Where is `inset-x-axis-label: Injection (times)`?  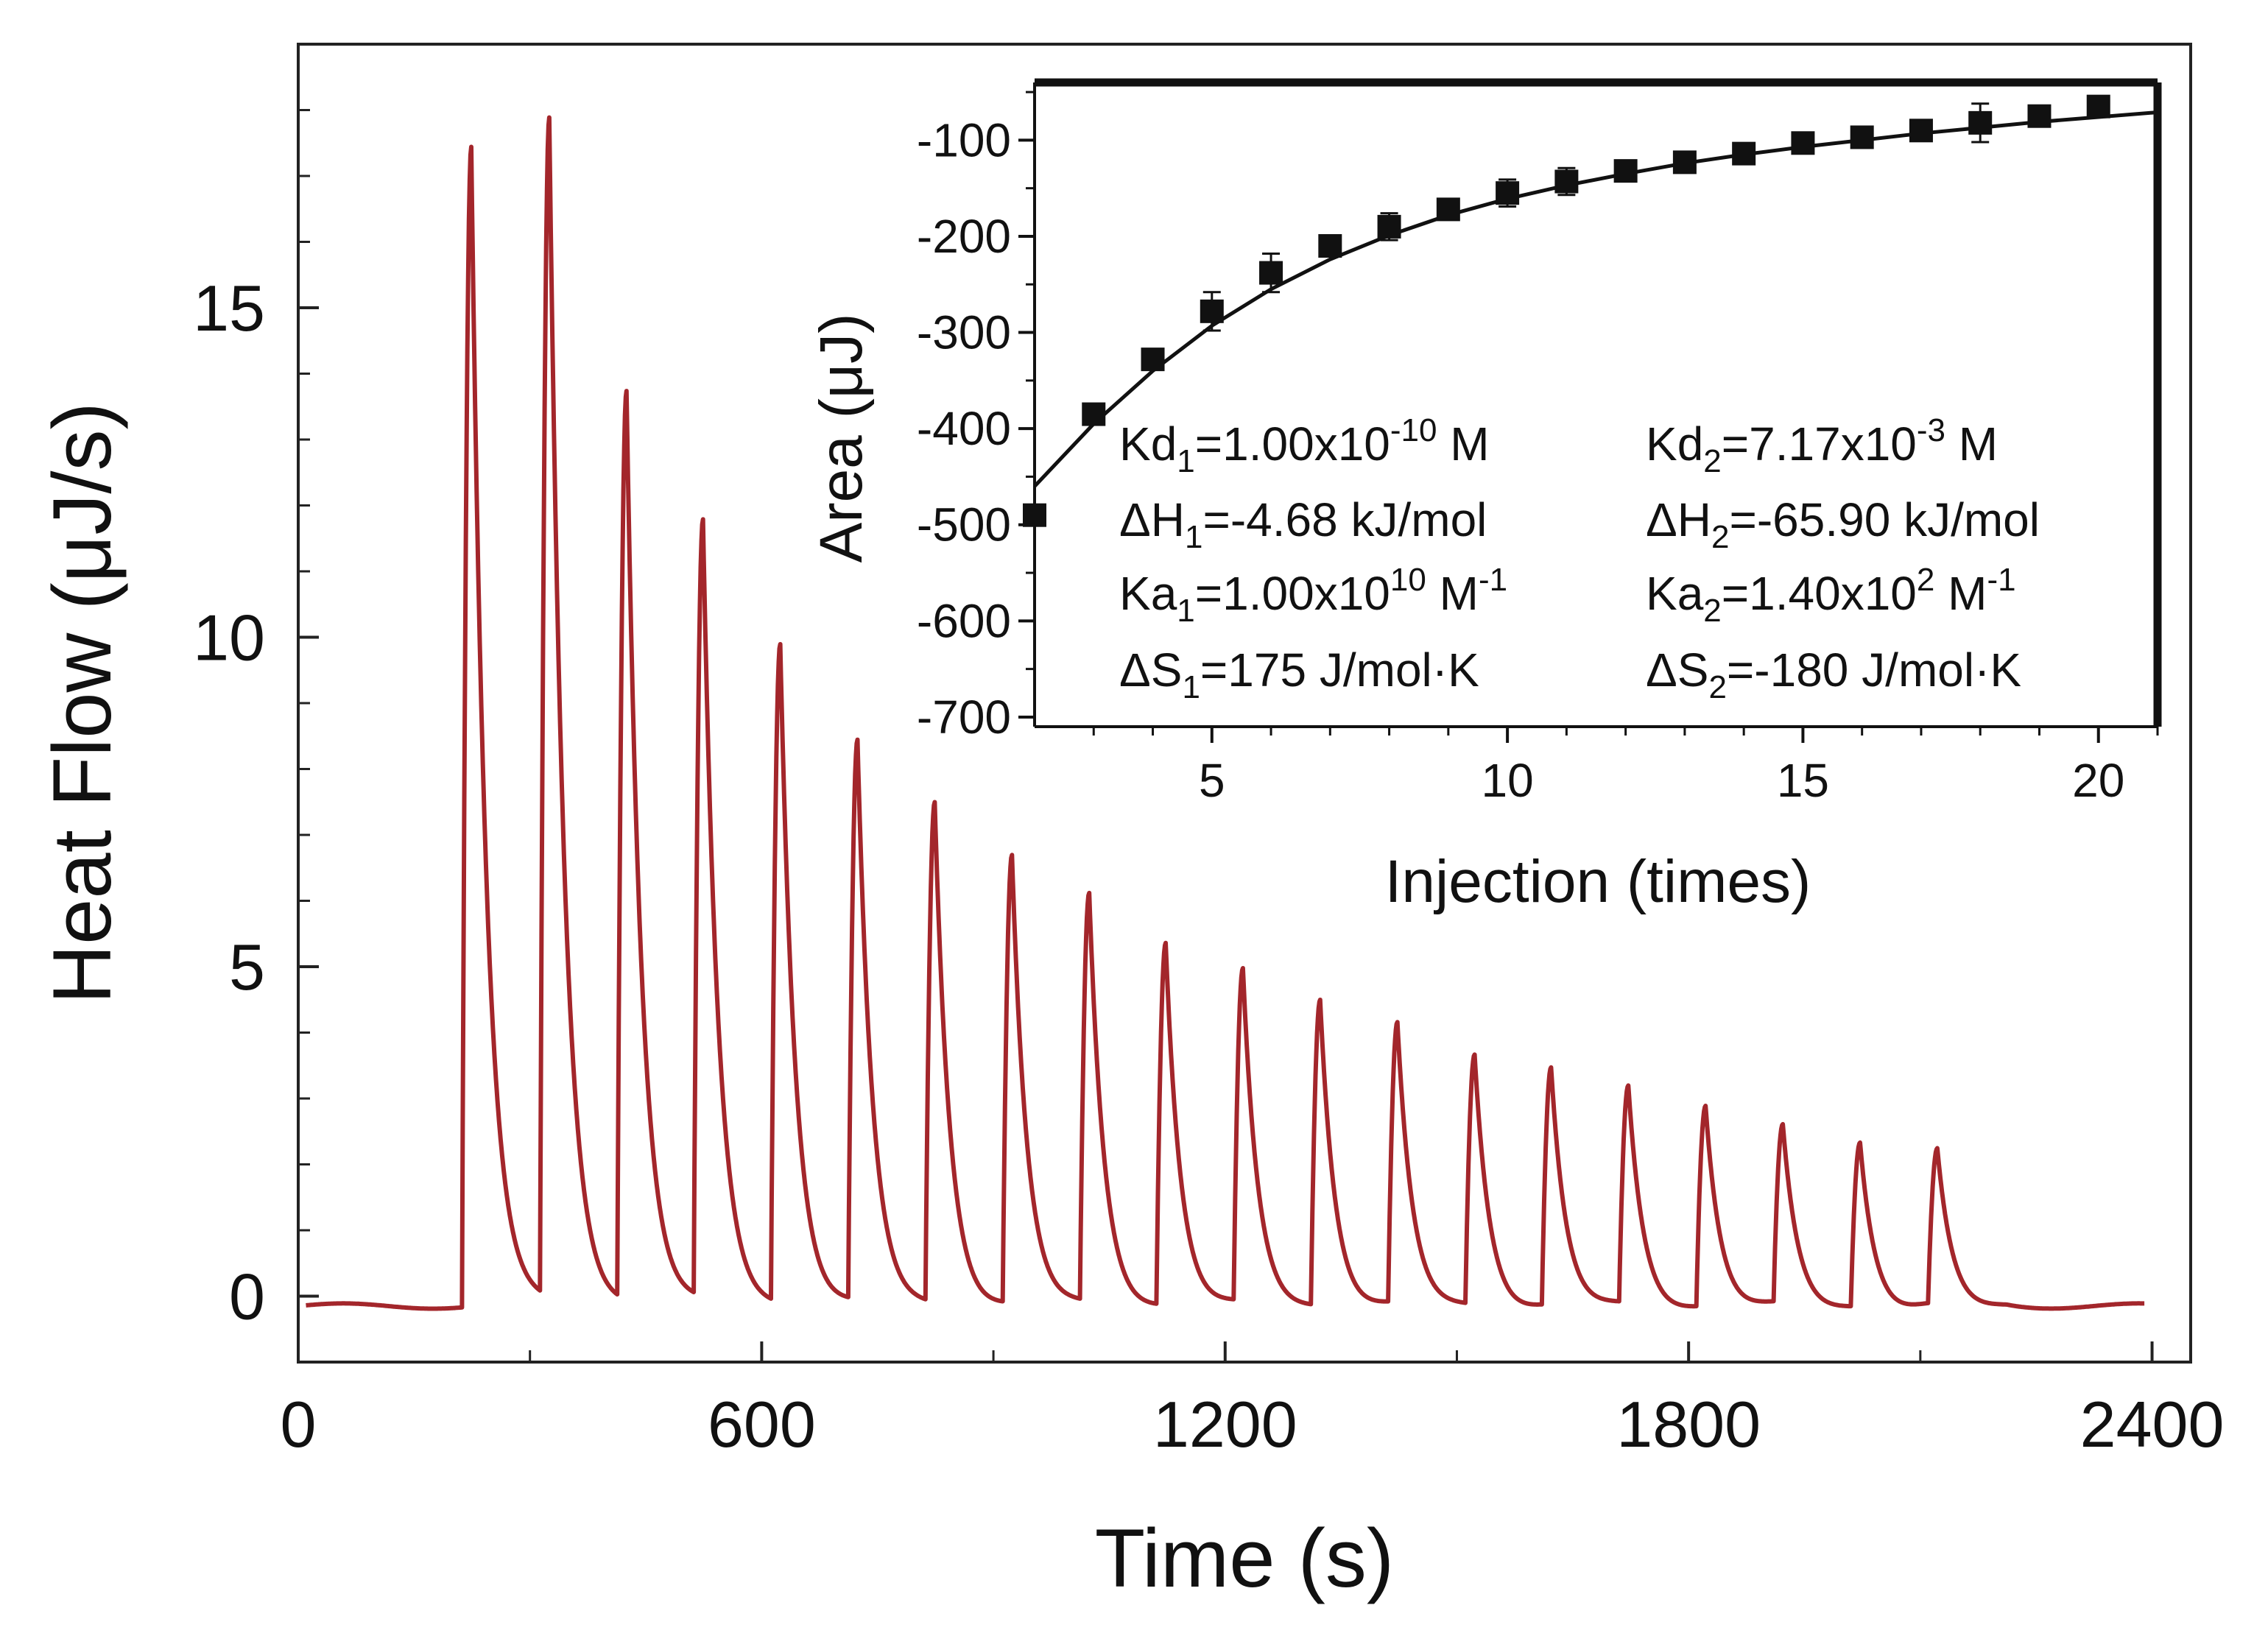 inset-x-axis-label: Injection (times) is located at coordinates (1598, 881).